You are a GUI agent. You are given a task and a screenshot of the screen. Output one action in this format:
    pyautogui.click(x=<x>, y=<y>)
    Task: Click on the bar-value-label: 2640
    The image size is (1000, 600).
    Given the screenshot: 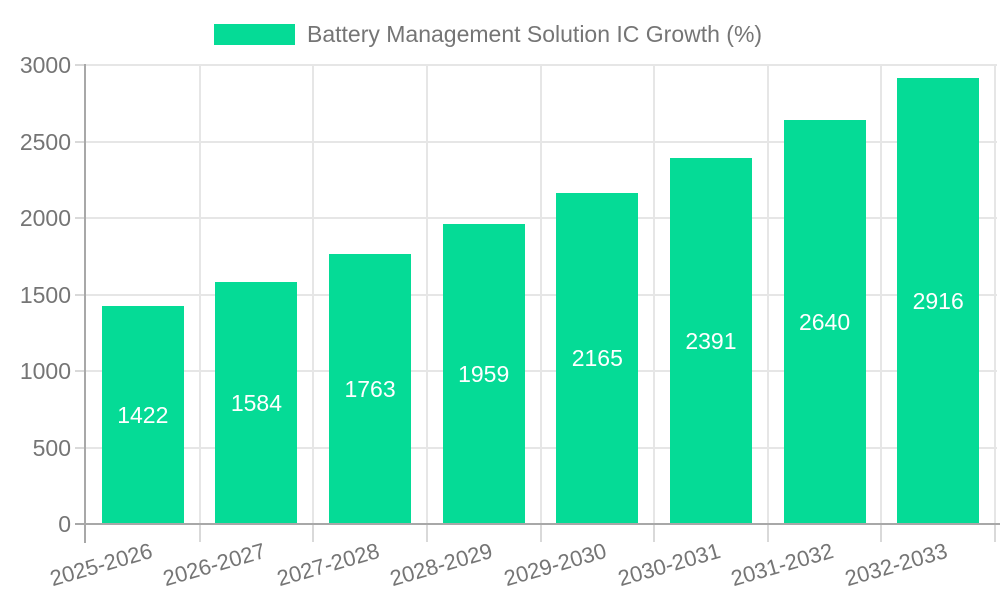 What is the action you would take?
    pyautogui.click(x=824, y=322)
    